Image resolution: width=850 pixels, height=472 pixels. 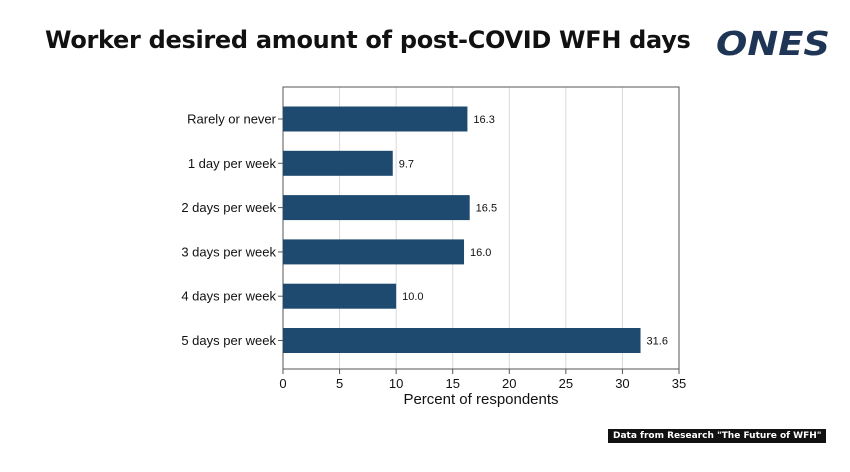 I want to click on category-label: 4 days per week, so click(x=228, y=296).